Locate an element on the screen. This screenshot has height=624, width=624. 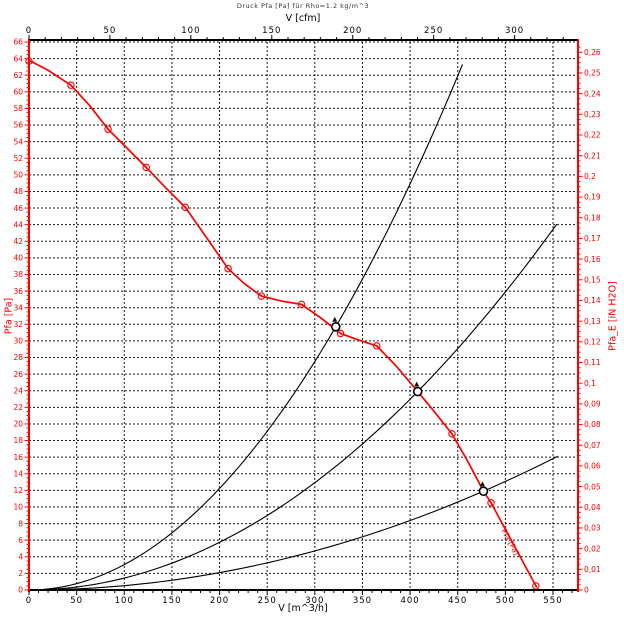
x-tick-label: 450 is located at coordinates (457, 601).